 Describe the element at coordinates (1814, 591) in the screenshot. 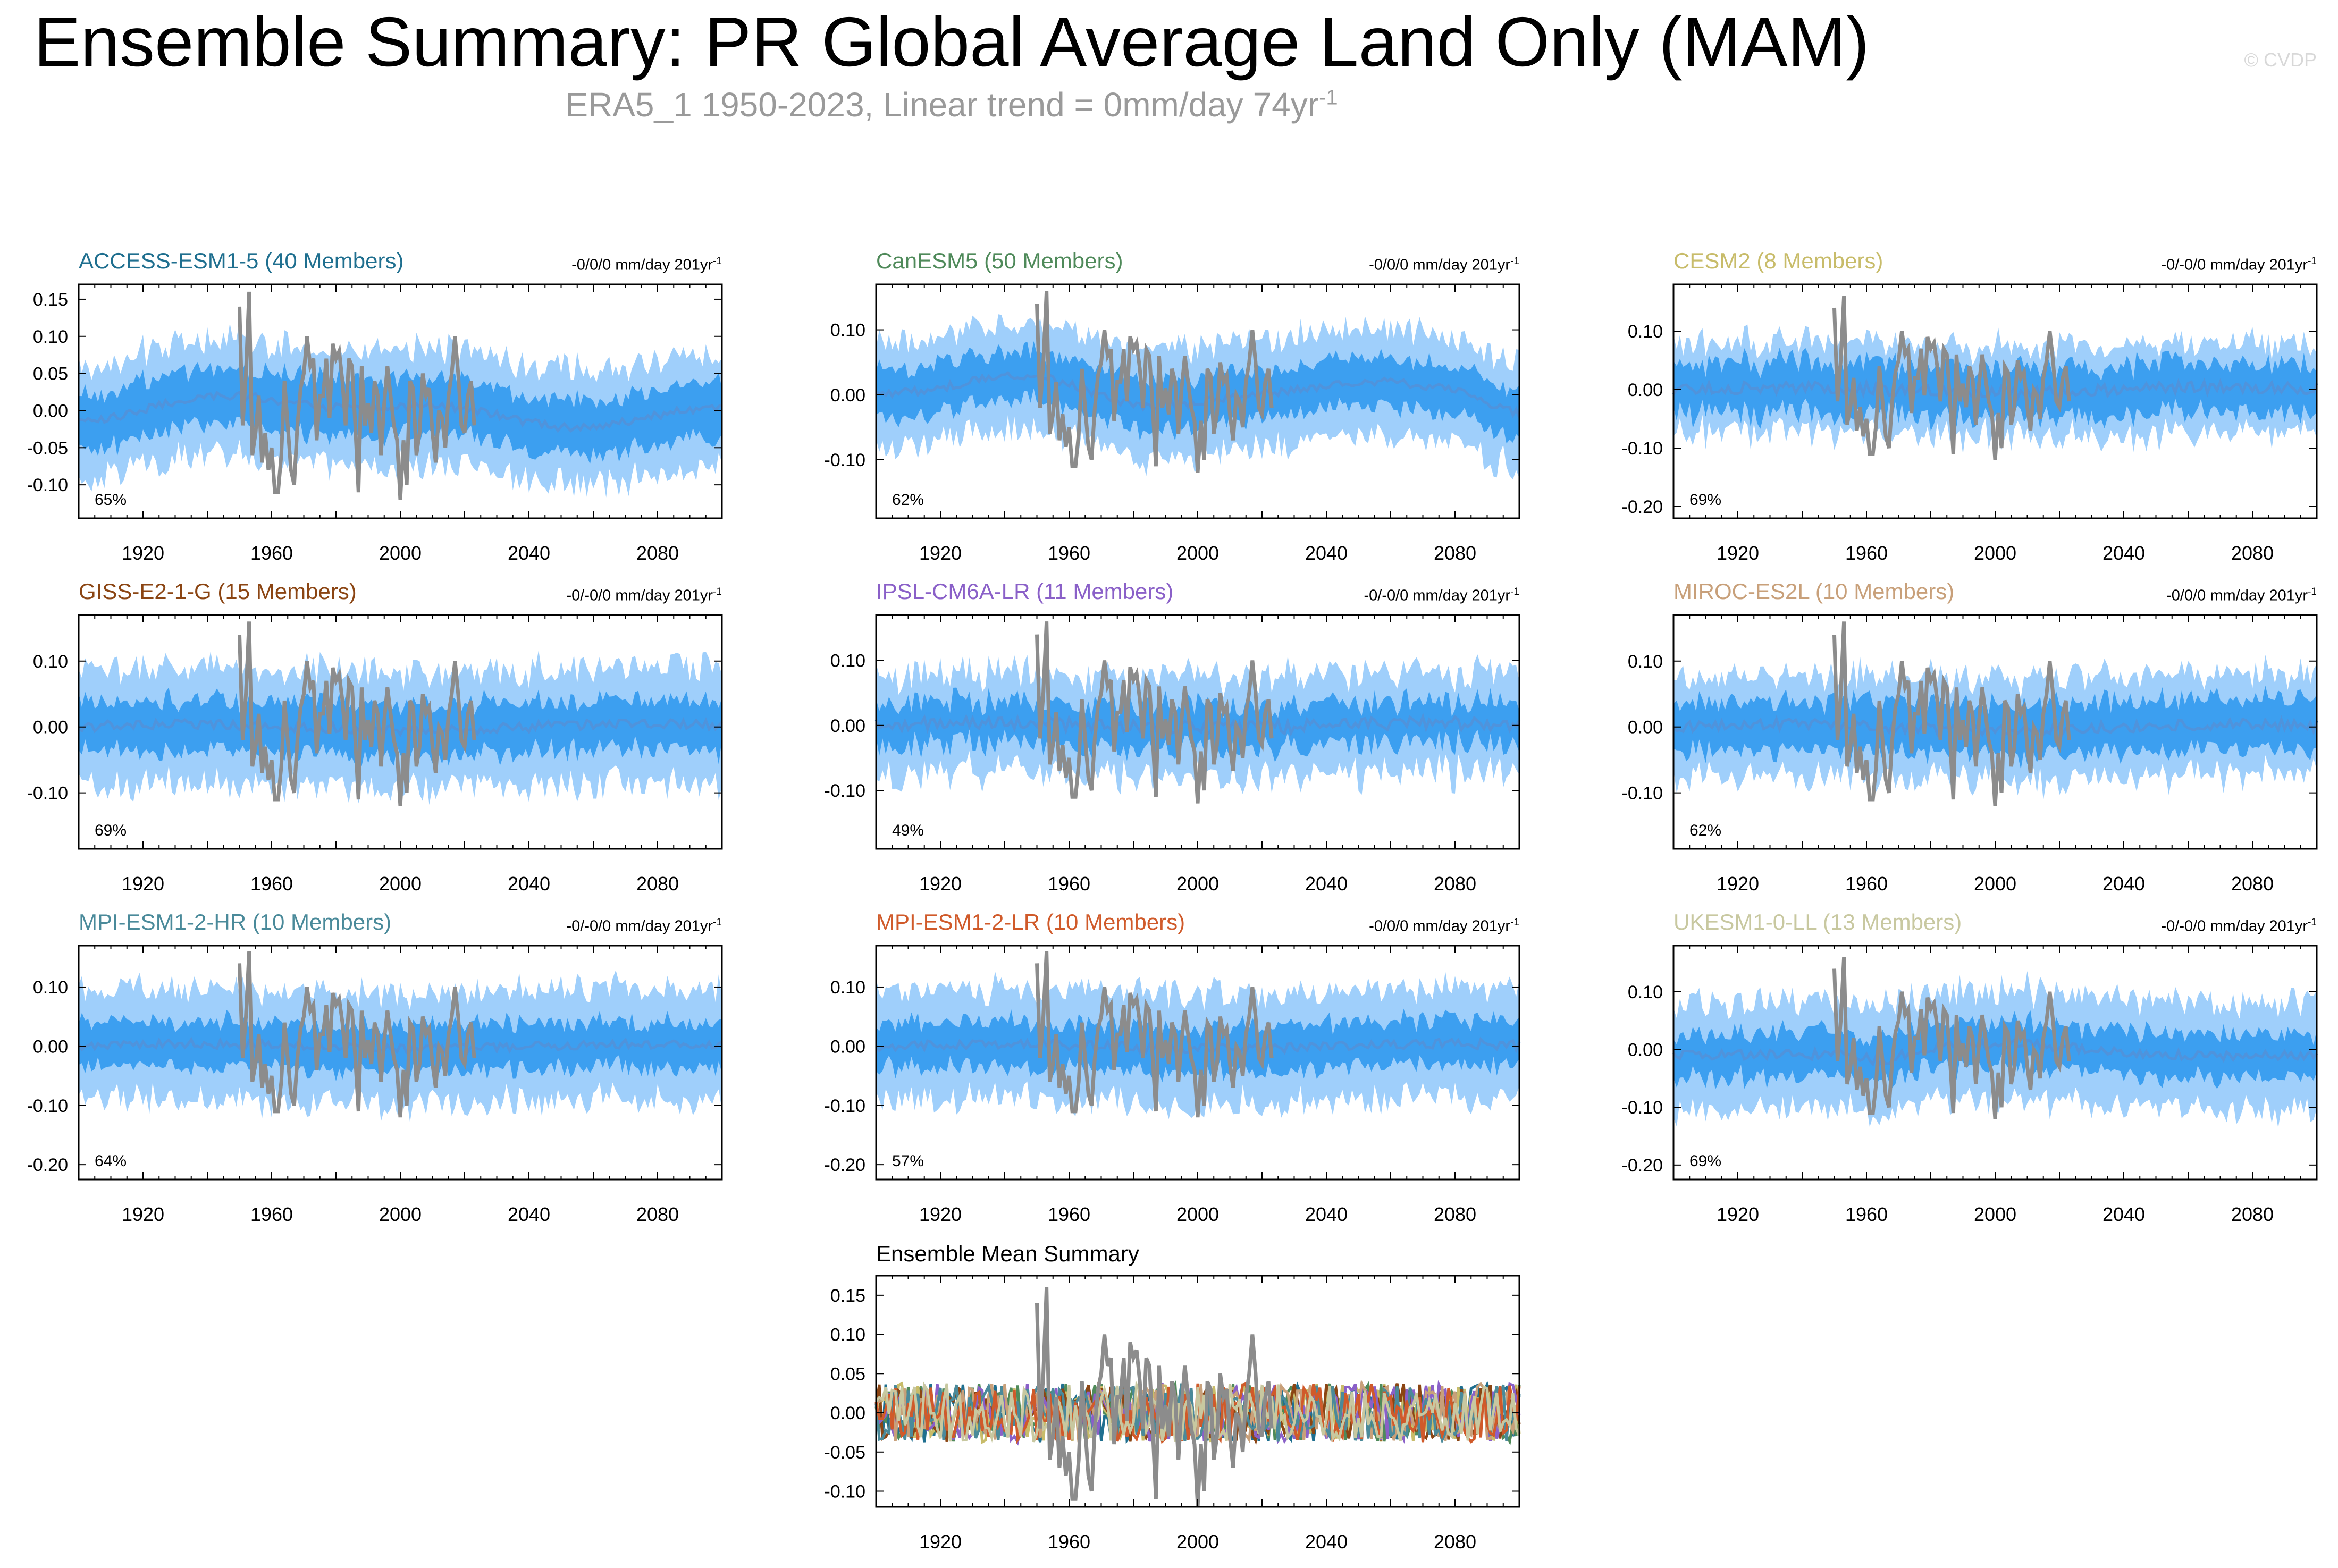

I see `panel-title: MIROC-ES2L (10 Members)` at that location.